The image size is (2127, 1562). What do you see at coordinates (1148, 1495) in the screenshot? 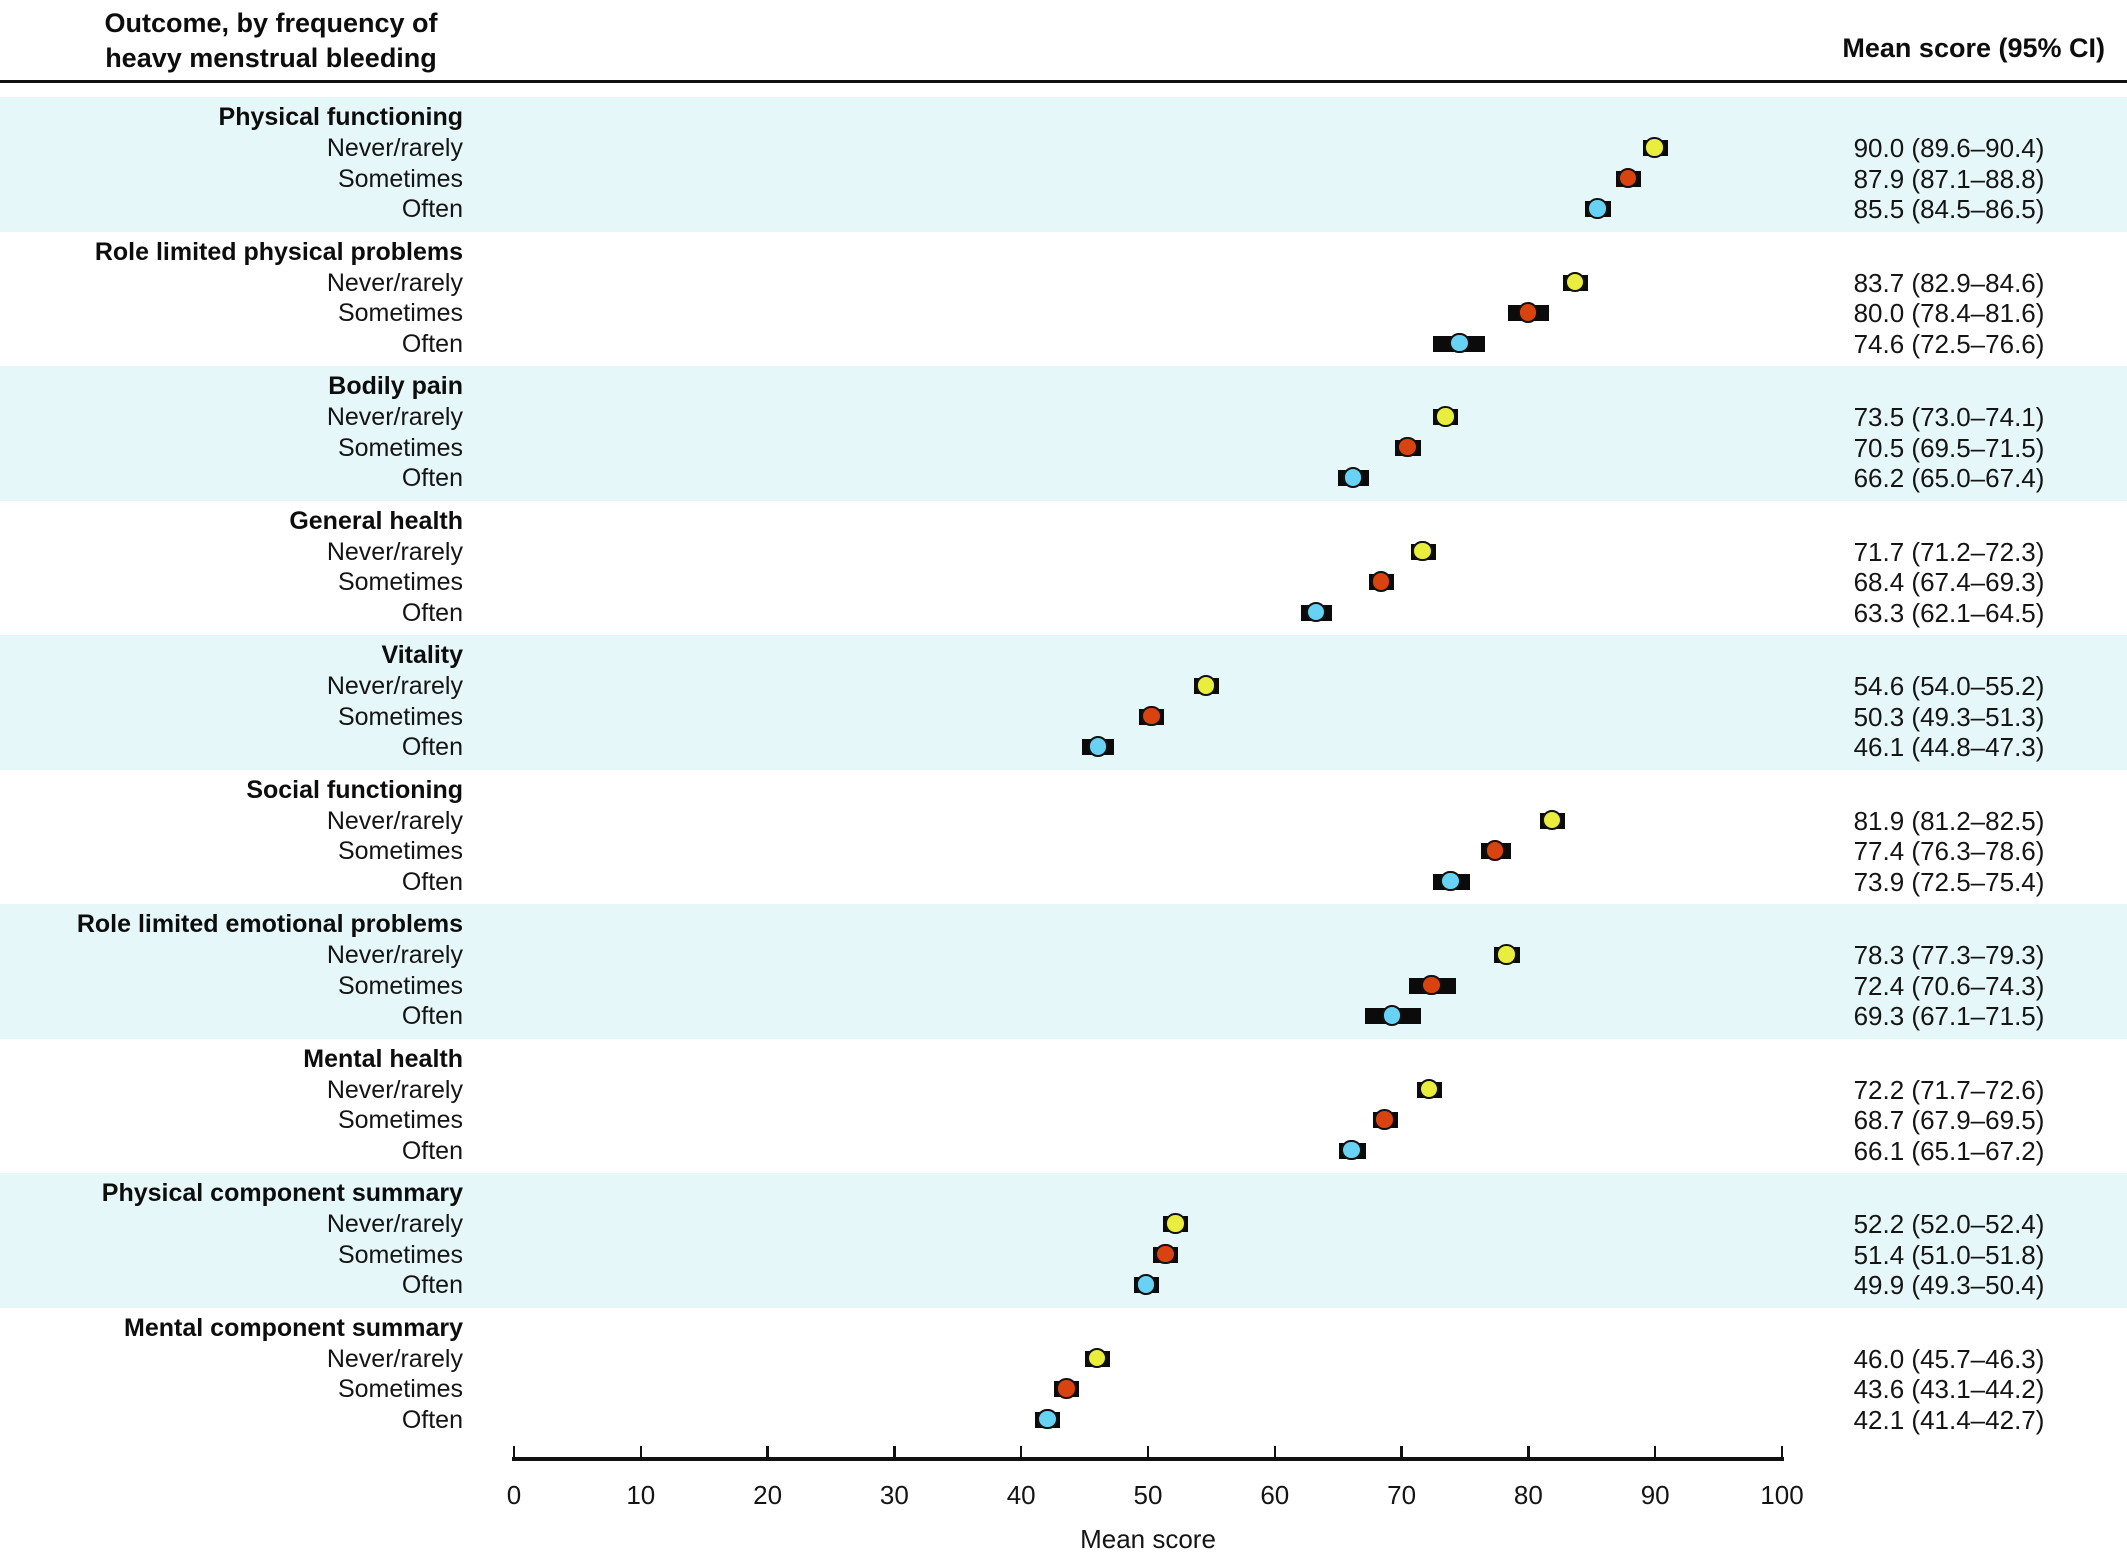
I see `axis-tick-label: 50` at bounding box center [1148, 1495].